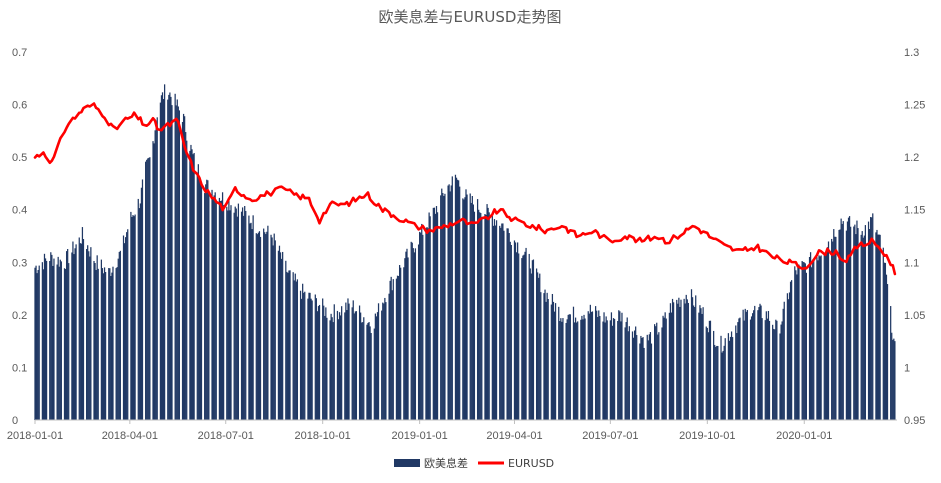 The width and height of the screenshot is (941, 483). Describe the element at coordinates (19, 158) in the screenshot. I see `left-tick-label: 0.5` at that location.